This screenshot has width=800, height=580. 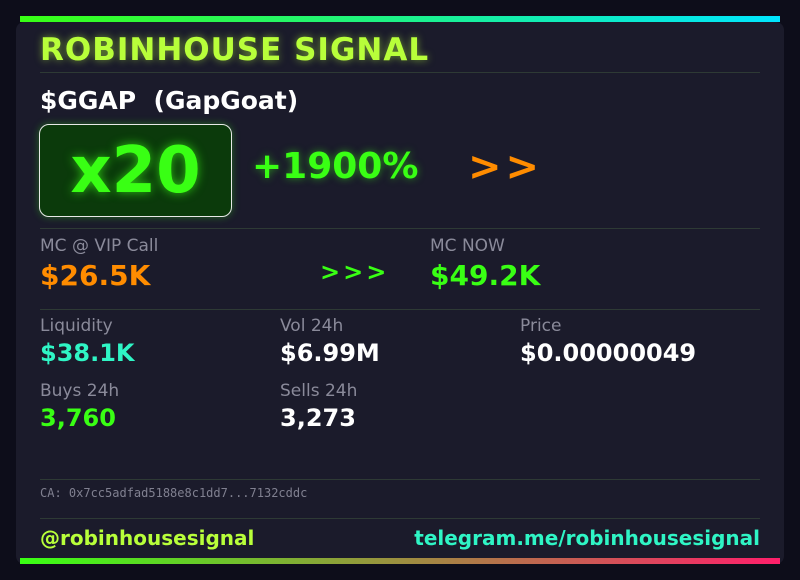 I want to click on price-label: Price, so click(x=541, y=326).